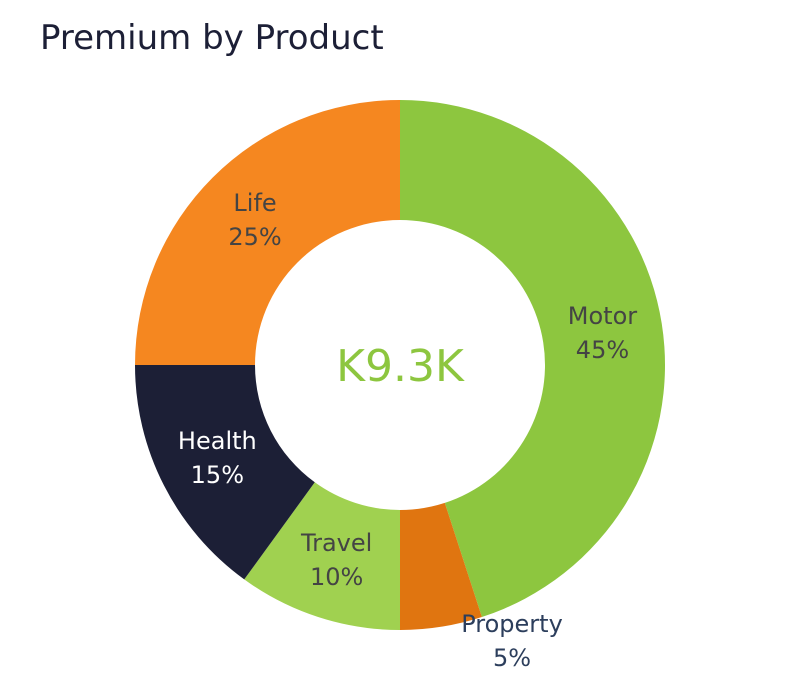 Image resolution: width=800 pixels, height=700 pixels. What do you see at coordinates (602, 350) in the screenshot?
I see `slice-percent-label: 45%` at bounding box center [602, 350].